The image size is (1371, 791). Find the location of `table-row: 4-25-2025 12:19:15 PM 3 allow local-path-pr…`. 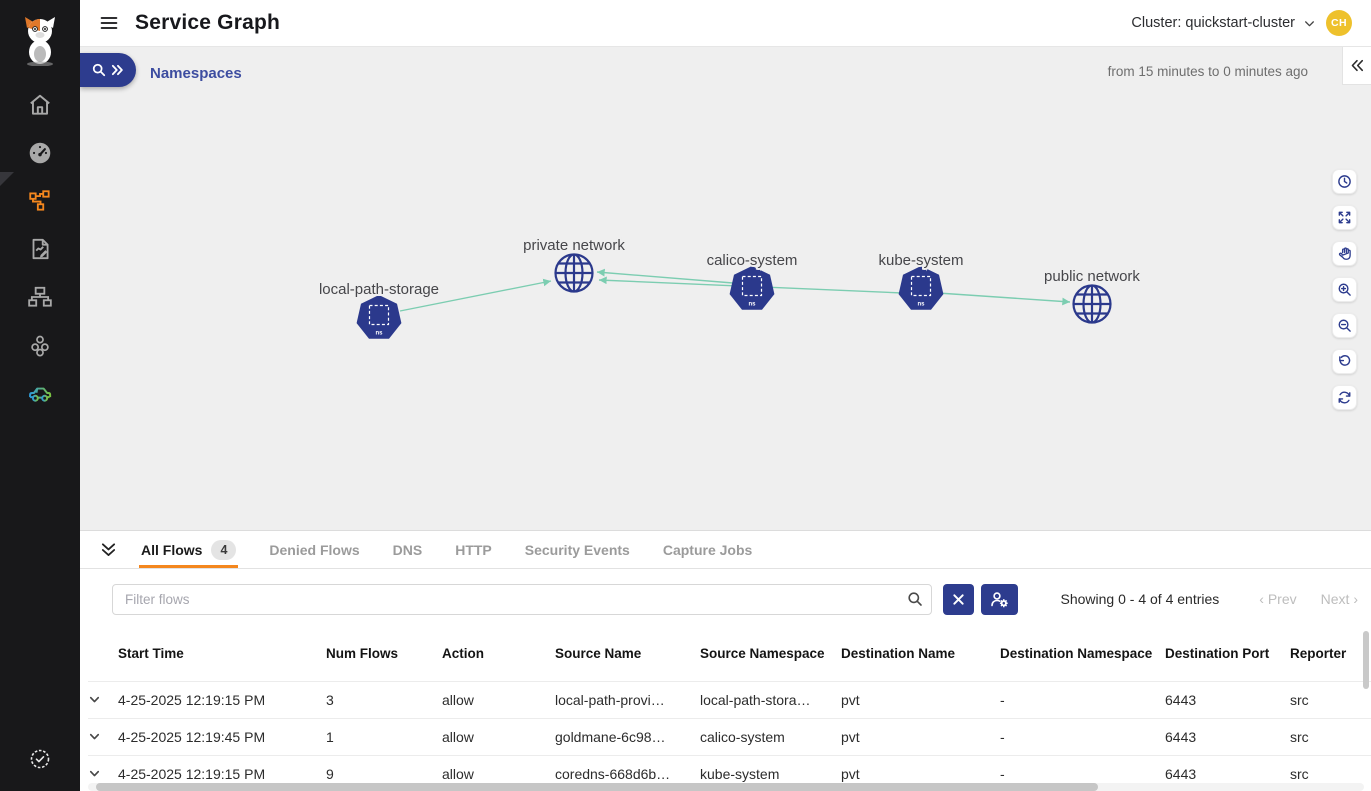

table-row: 4-25-2025 12:19:15 PM 3 allow local-path-pr… is located at coordinates (729, 699).